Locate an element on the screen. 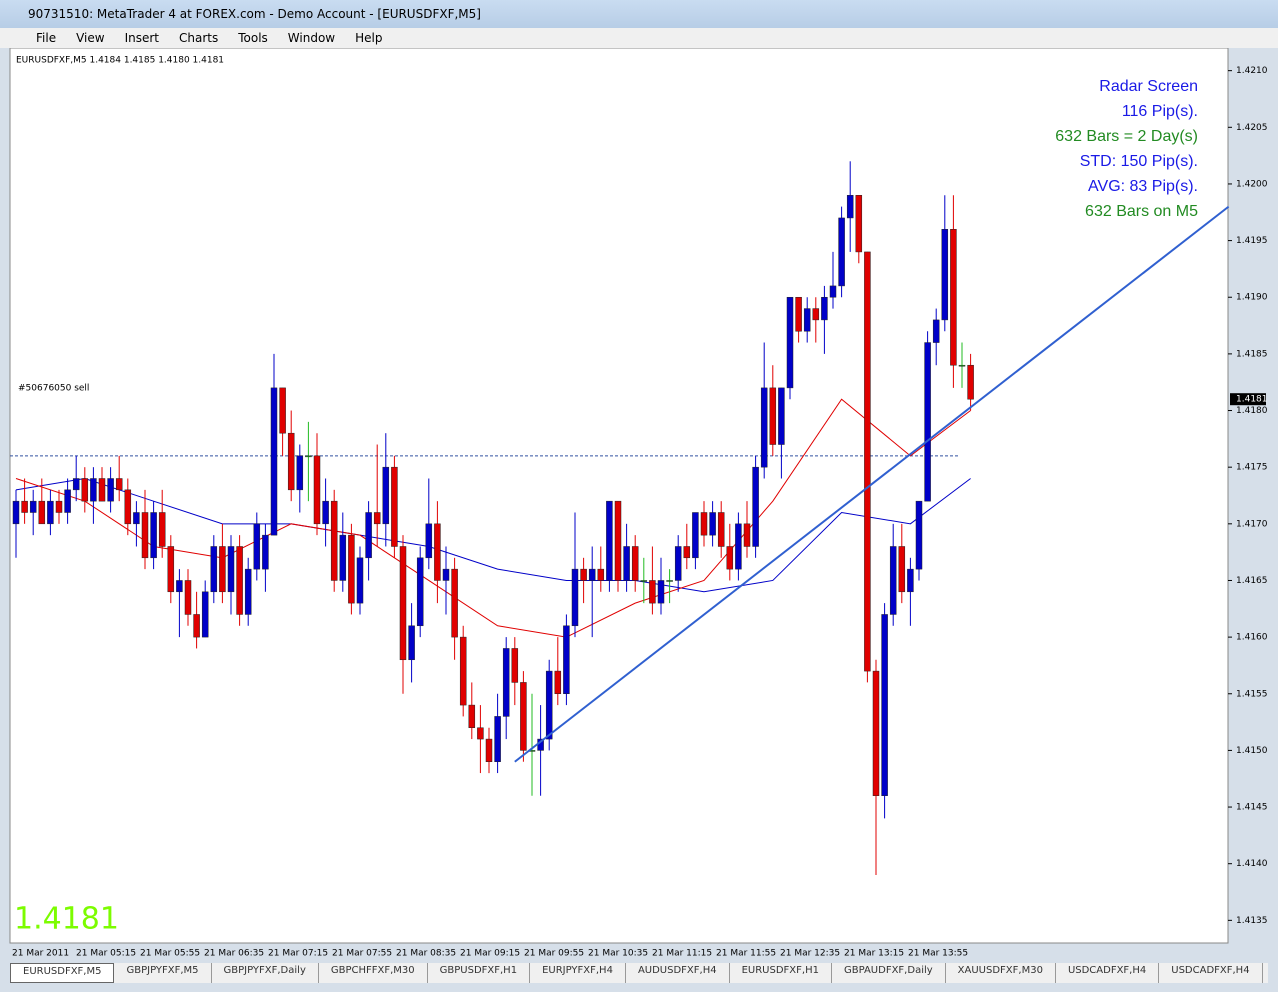  menu-item: View is located at coordinates (90, 38).